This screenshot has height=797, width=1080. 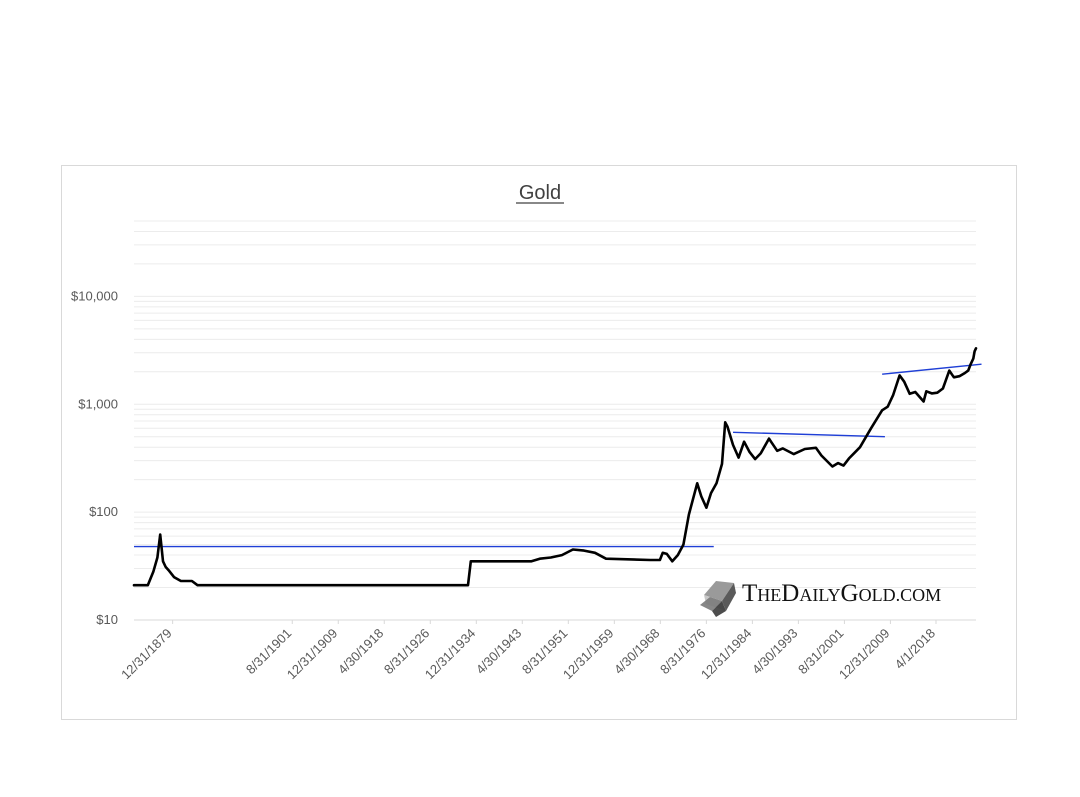 I want to click on y-tick-label: $10,000, so click(x=94, y=295).